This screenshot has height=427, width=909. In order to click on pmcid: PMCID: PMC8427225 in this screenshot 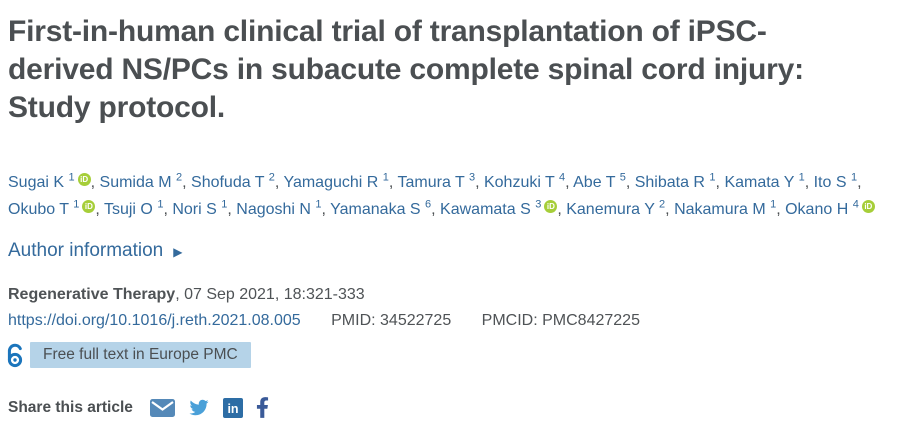, I will do `click(561, 320)`.